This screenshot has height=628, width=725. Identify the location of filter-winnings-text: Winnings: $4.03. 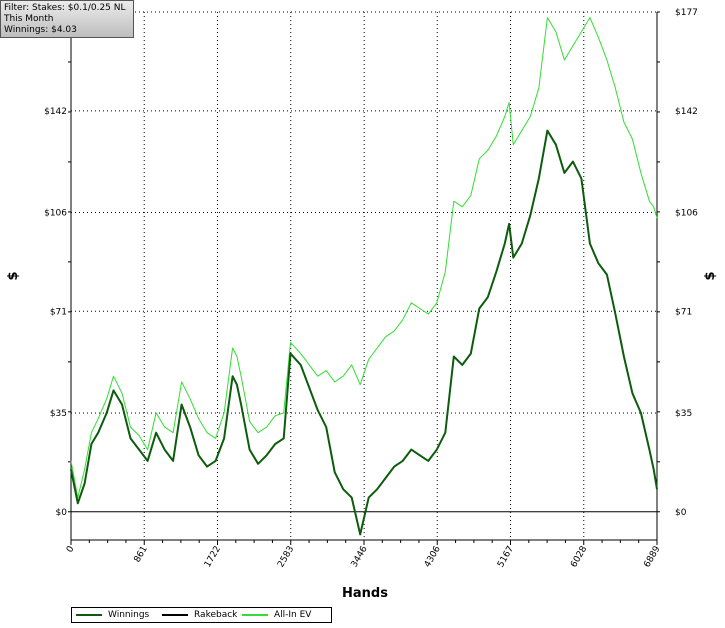
(40, 30).